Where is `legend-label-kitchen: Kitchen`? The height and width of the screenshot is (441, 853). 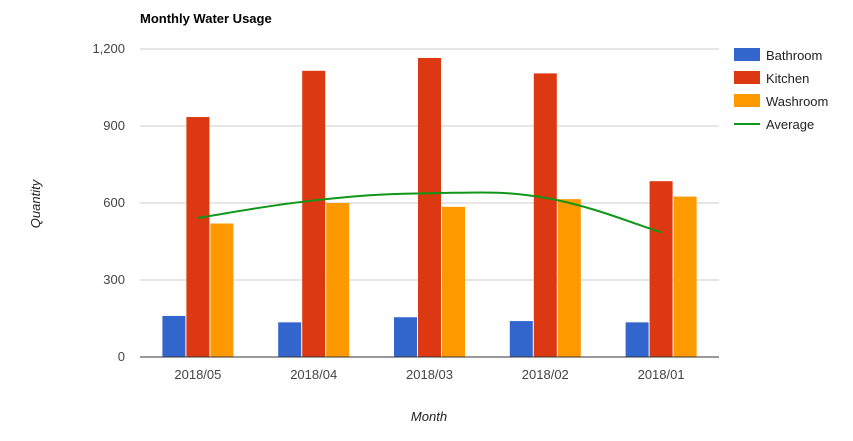
legend-label-kitchen: Kitchen is located at coordinates (787, 78).